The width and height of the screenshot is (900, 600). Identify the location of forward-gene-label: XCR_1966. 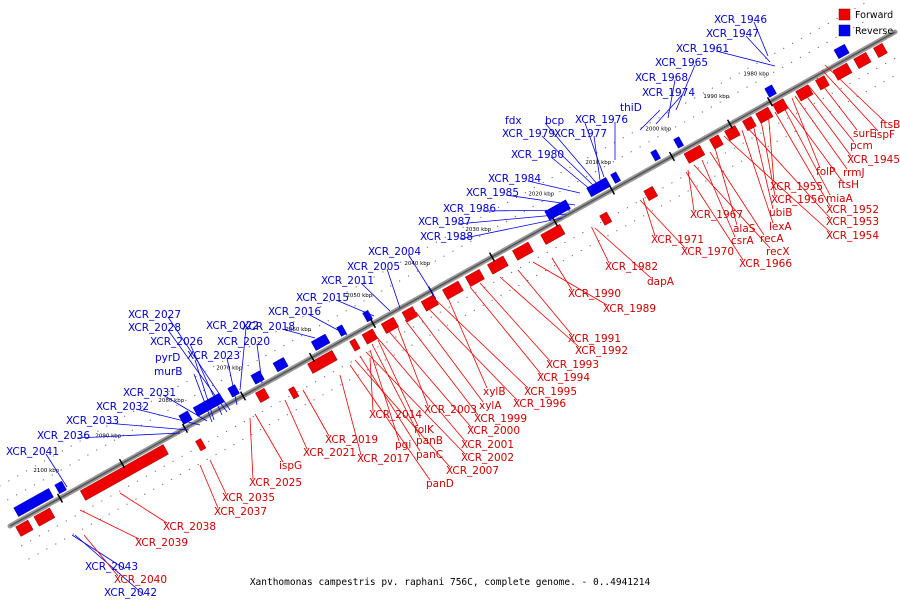
(765, 264).